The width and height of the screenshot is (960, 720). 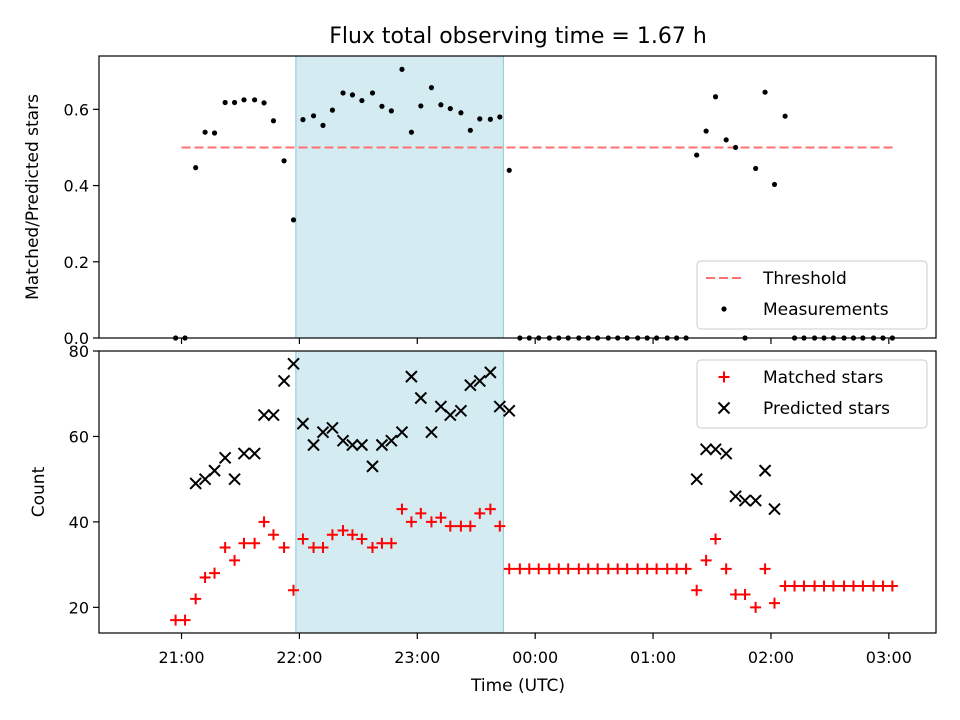 What do you see at coordinates (826, 409) in the screenshot?
I see `legend-label: Predicted stars` at bounding box center [826, 409].